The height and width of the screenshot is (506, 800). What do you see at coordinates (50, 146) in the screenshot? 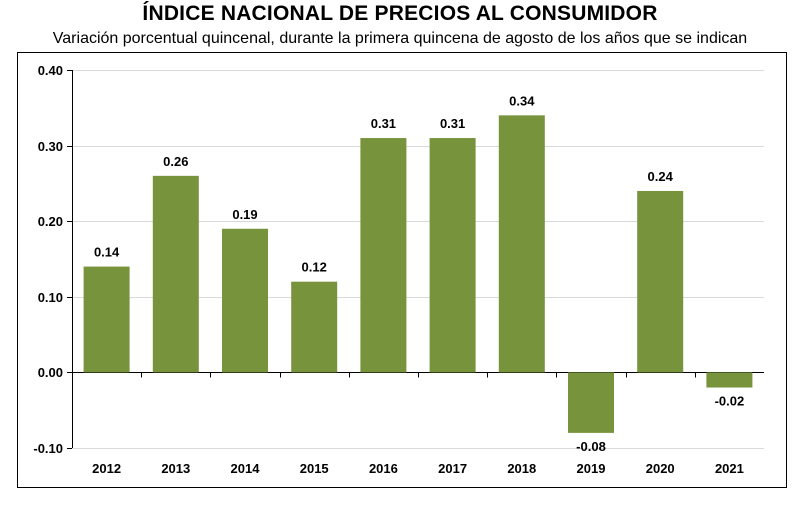
I see `y-tick-label: 0.30` at bounding box center [50, 146].